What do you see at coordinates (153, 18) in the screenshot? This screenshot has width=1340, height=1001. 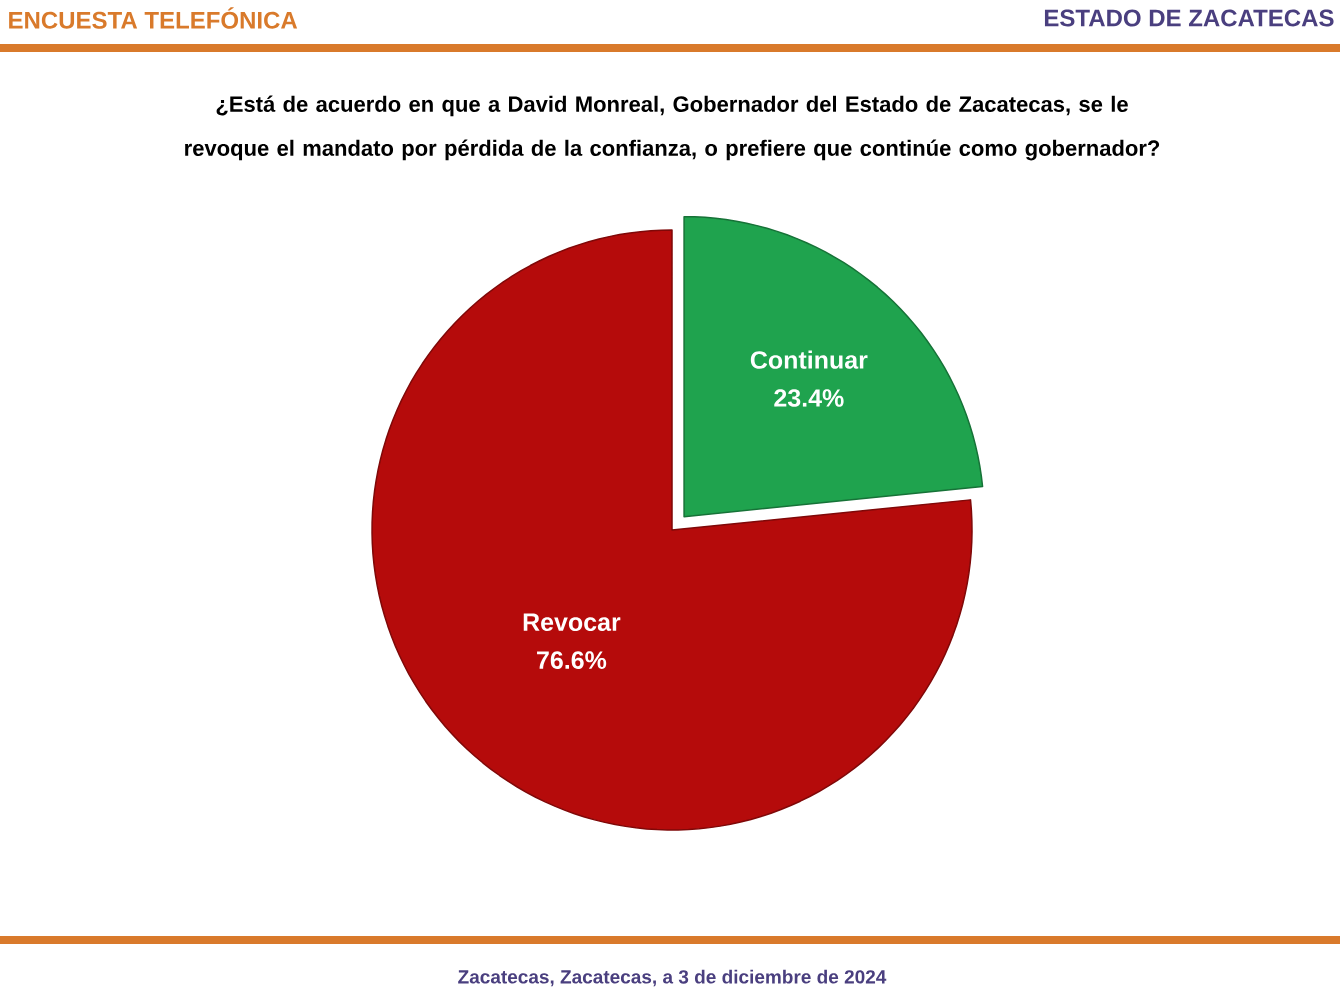 I see `text: ENCUESTA TELEFÓNICA` at bounding box center [153, 18].